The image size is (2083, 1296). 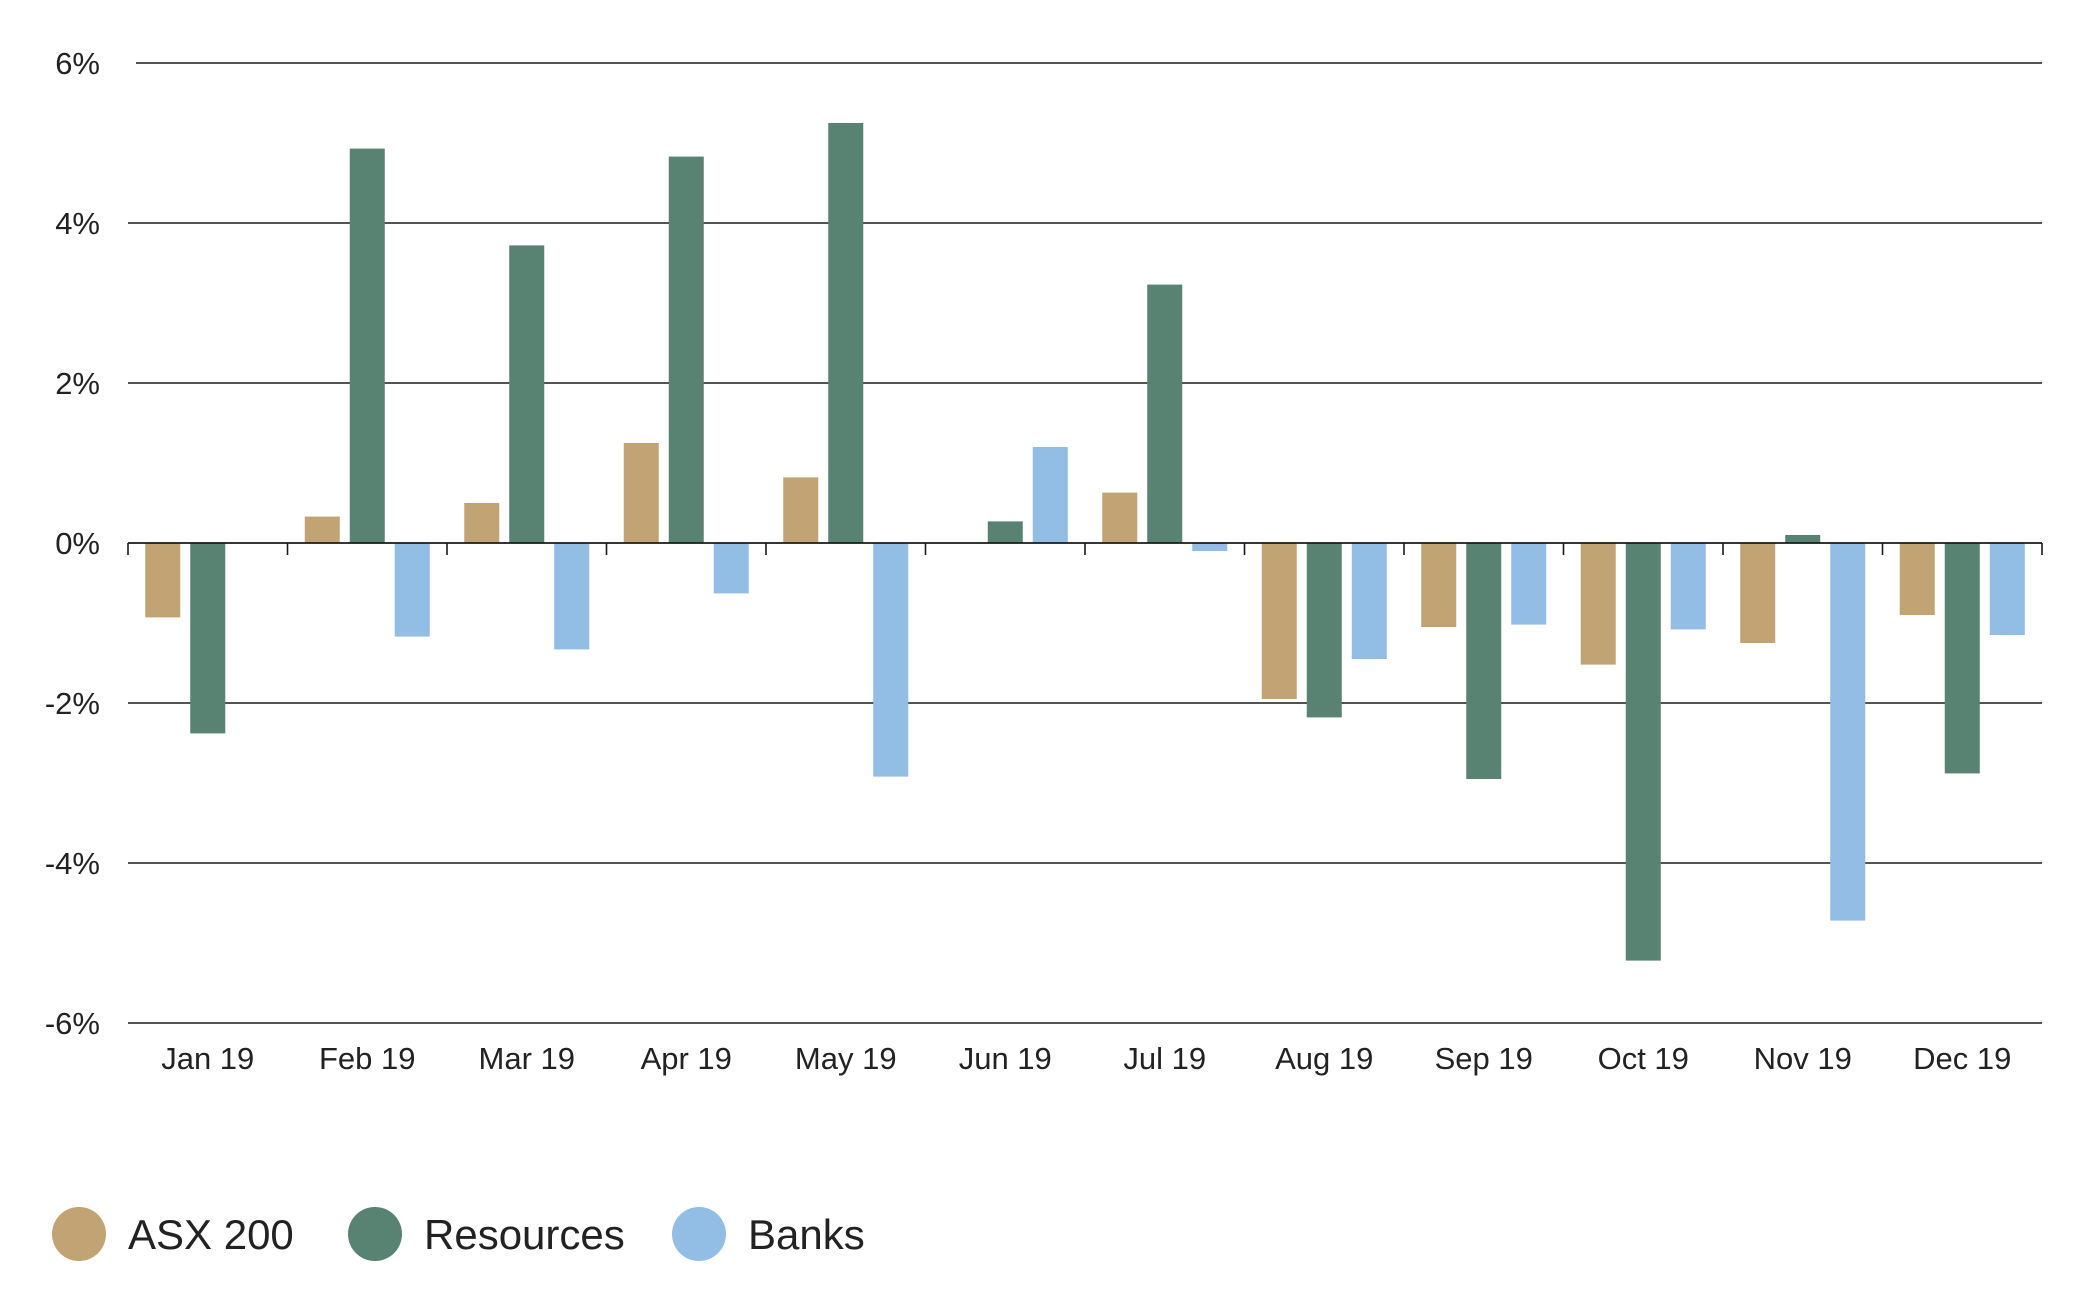 I want to click on legend-label: Banks, so click(x=806, y=1234).